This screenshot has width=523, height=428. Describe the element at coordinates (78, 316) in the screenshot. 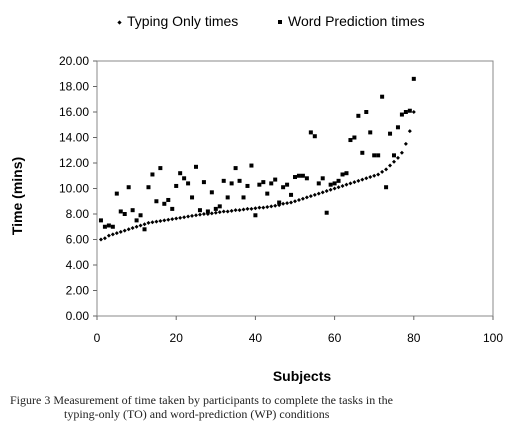

I see `y-tick-label: 0.00` at that location.